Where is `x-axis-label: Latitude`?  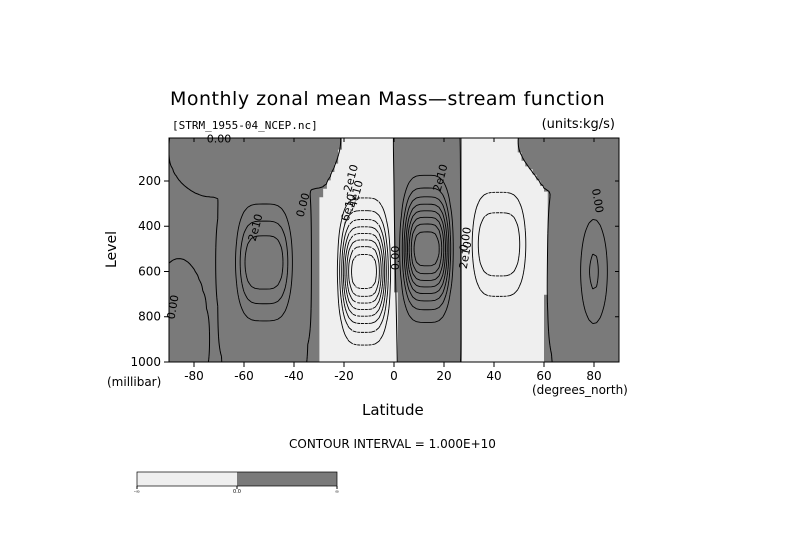 x-axis-label: Latitude is located at coordinates (393, 410).